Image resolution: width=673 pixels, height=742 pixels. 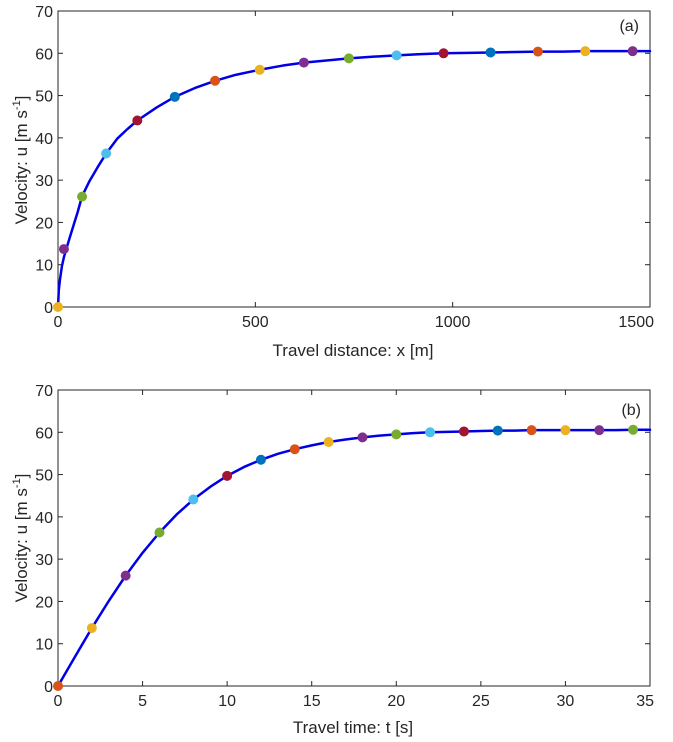 I want to click on panel-a-y-tick-label: 60, so click(x=44, y=54).